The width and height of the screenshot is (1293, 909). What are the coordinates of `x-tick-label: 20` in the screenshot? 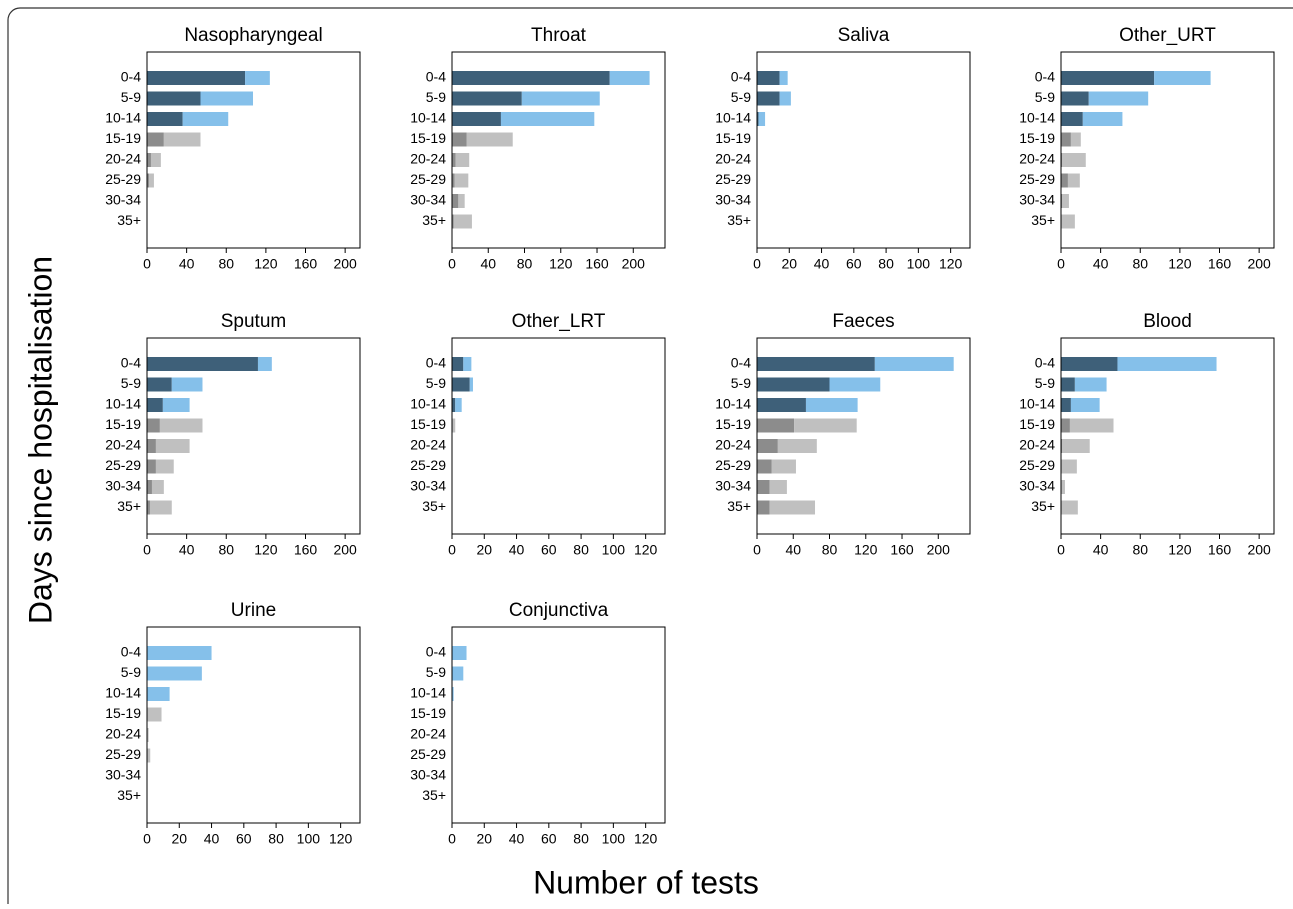 It's located at (484, 839).